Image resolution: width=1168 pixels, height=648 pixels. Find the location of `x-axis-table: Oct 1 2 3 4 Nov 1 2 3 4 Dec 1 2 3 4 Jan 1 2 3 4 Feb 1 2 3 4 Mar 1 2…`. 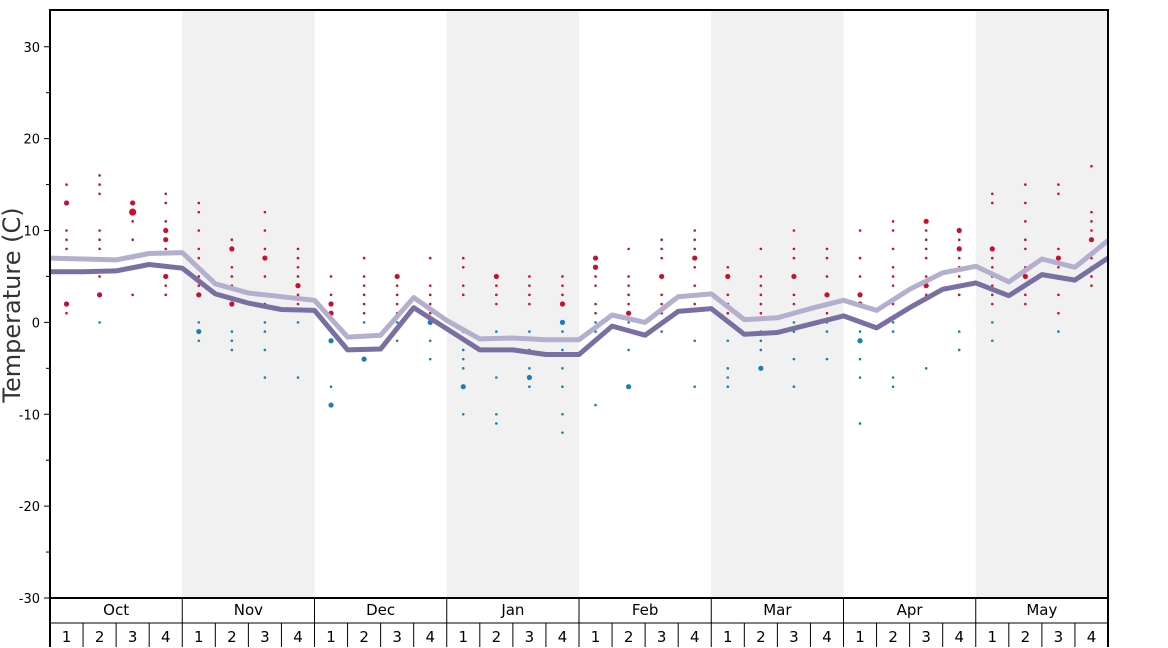

x-axis-table: Oct 1 2 3 4 Nov 1 2 3 4 Dec 1 2 3 4 Jan 1 2 3 4 Feb 1 2 3 4 Mar 1 2… is located at coordinates (579, 622).